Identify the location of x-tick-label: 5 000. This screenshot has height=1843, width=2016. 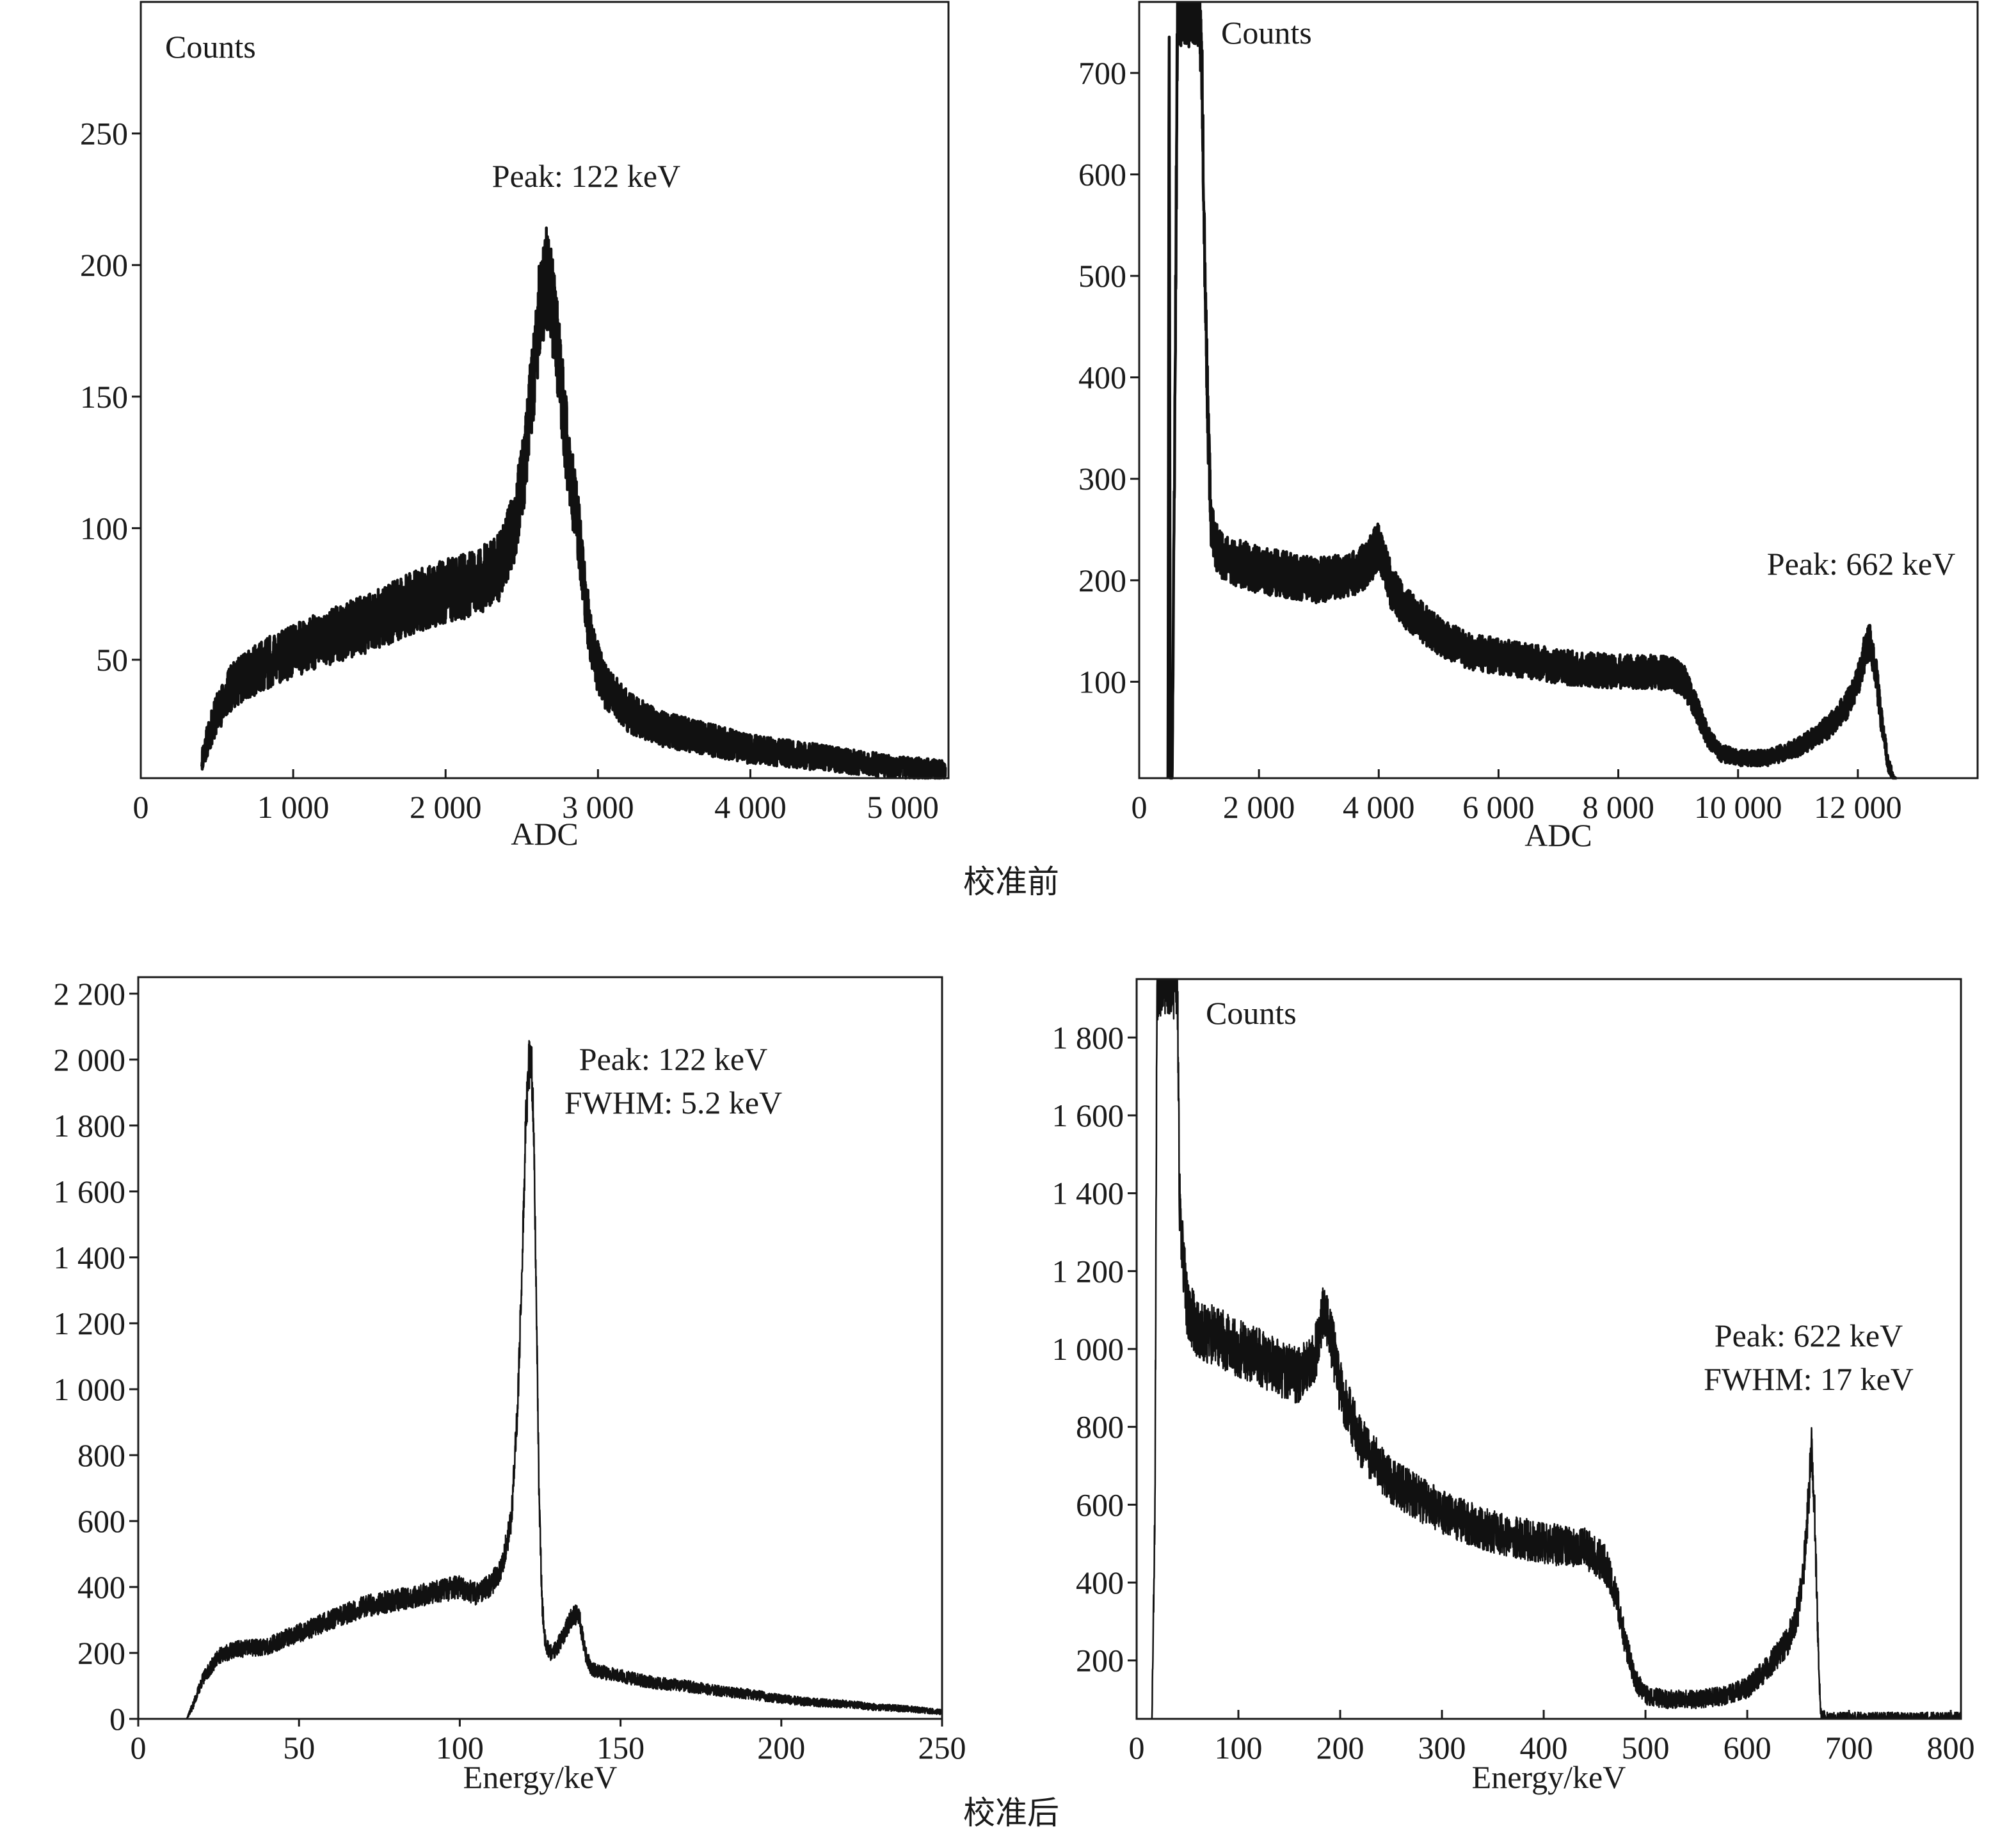
(903, 807).